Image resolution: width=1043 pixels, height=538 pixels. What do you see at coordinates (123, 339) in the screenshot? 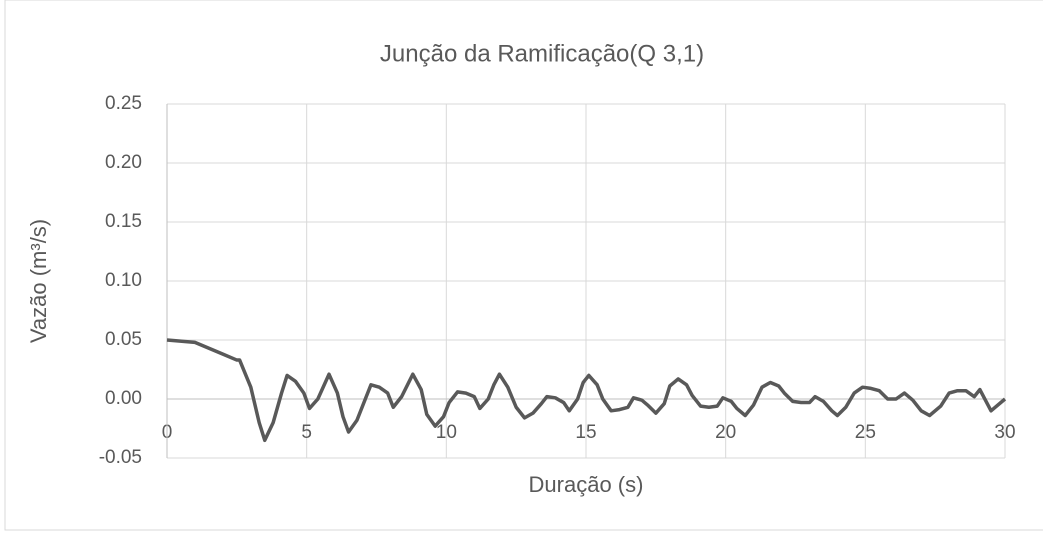
I see `y-tick-label: 0.05` at bounding box center [123, 339].